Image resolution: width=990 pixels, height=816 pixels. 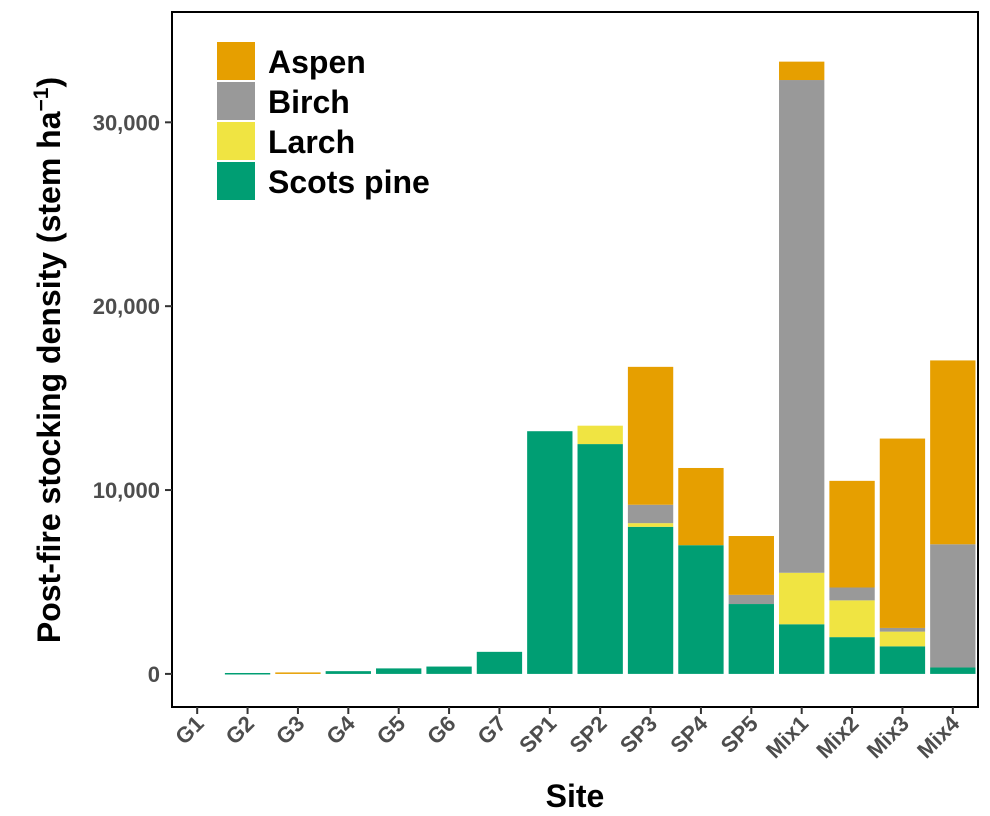 What do you see at coordinates (236, 181) in the screenshot?
I see `legend-swatch-scots-pine` at bounding box center [236, 181].